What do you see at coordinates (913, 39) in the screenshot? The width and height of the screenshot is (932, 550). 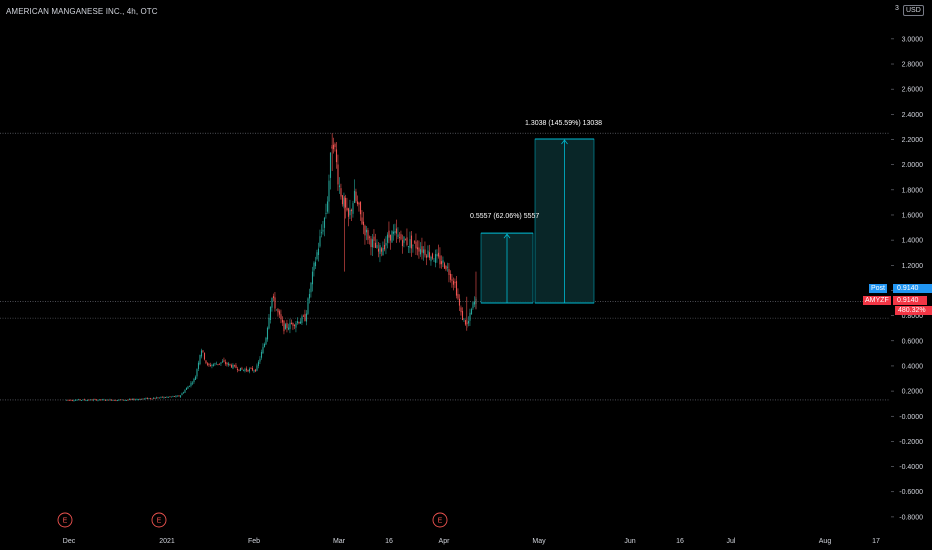 I see `y-tick-label: 3.0000` at bounding box center [913, 39].